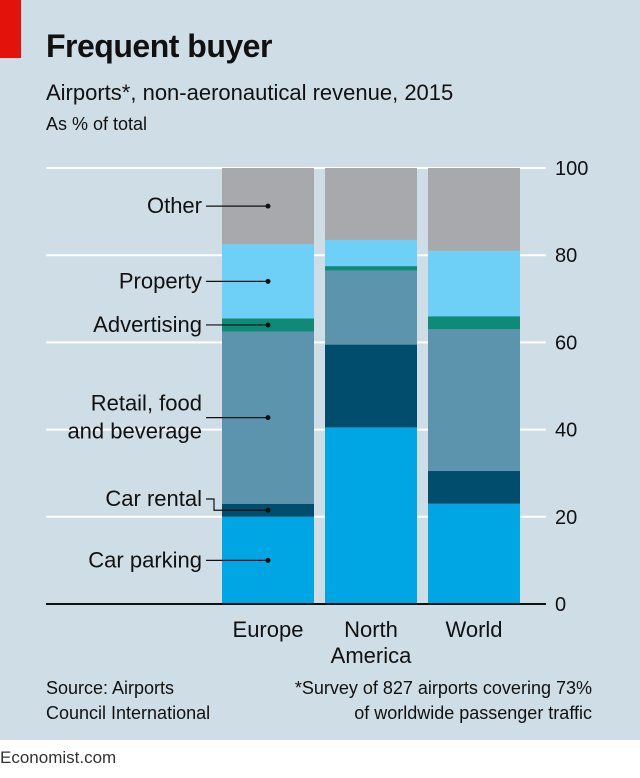  I want to click on unit-label: As % of total, so click(97, 124).